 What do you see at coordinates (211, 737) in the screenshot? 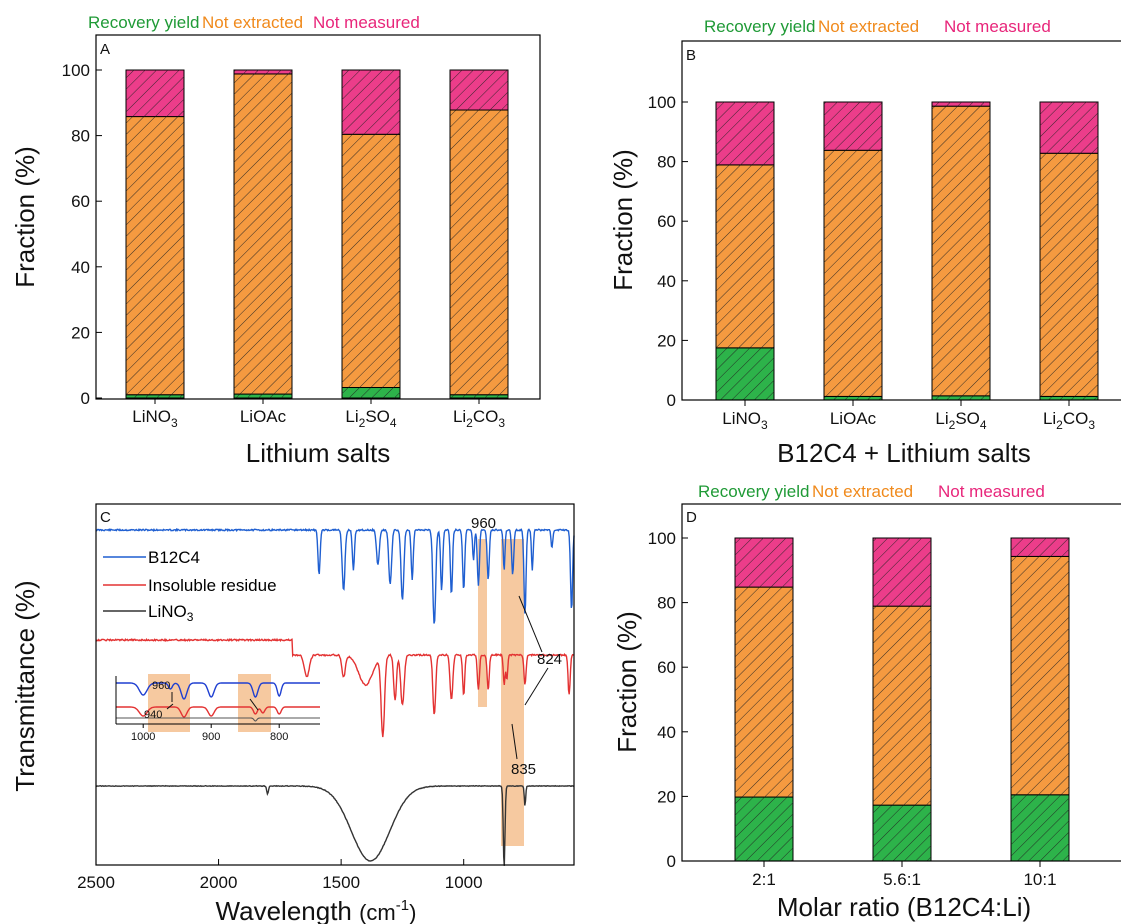
I see `inset-xtick-label-900: 900` at bounding box center [211, 737].